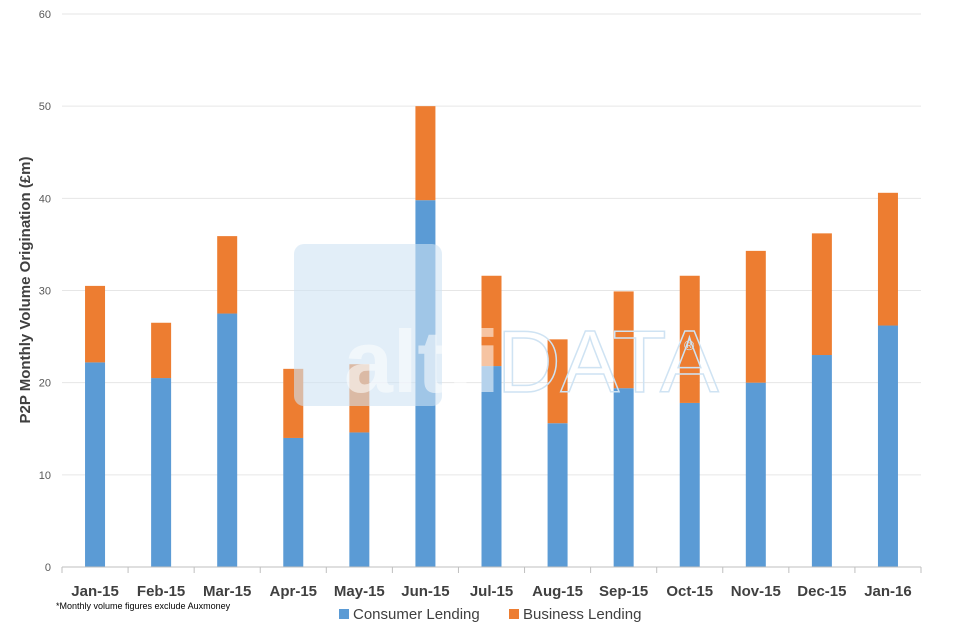 This screenshot has height=638, width=976. I want to click on x-tick-label: Apr-15, so click(294, 591).